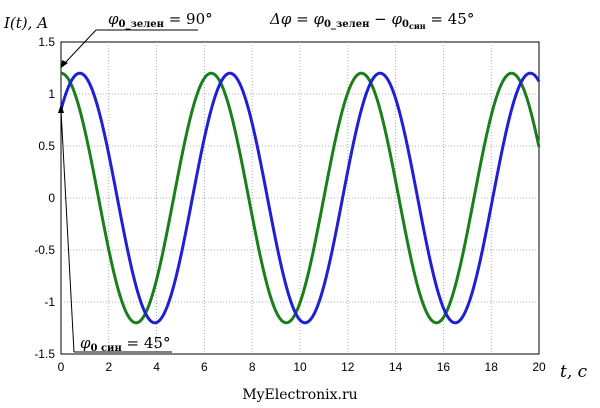 This screenshot has width=600, height=408. What do you see at coordinates (348, 367) in the screenshot?
I see `x-tick-label: 12` at bounding box center [348, 367].